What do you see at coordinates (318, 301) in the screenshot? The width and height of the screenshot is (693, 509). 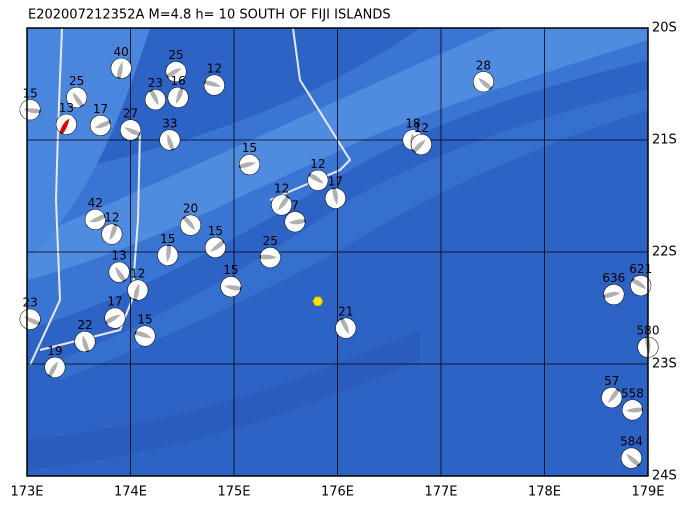 I see `epicenter` at bounding box center [318, 301].